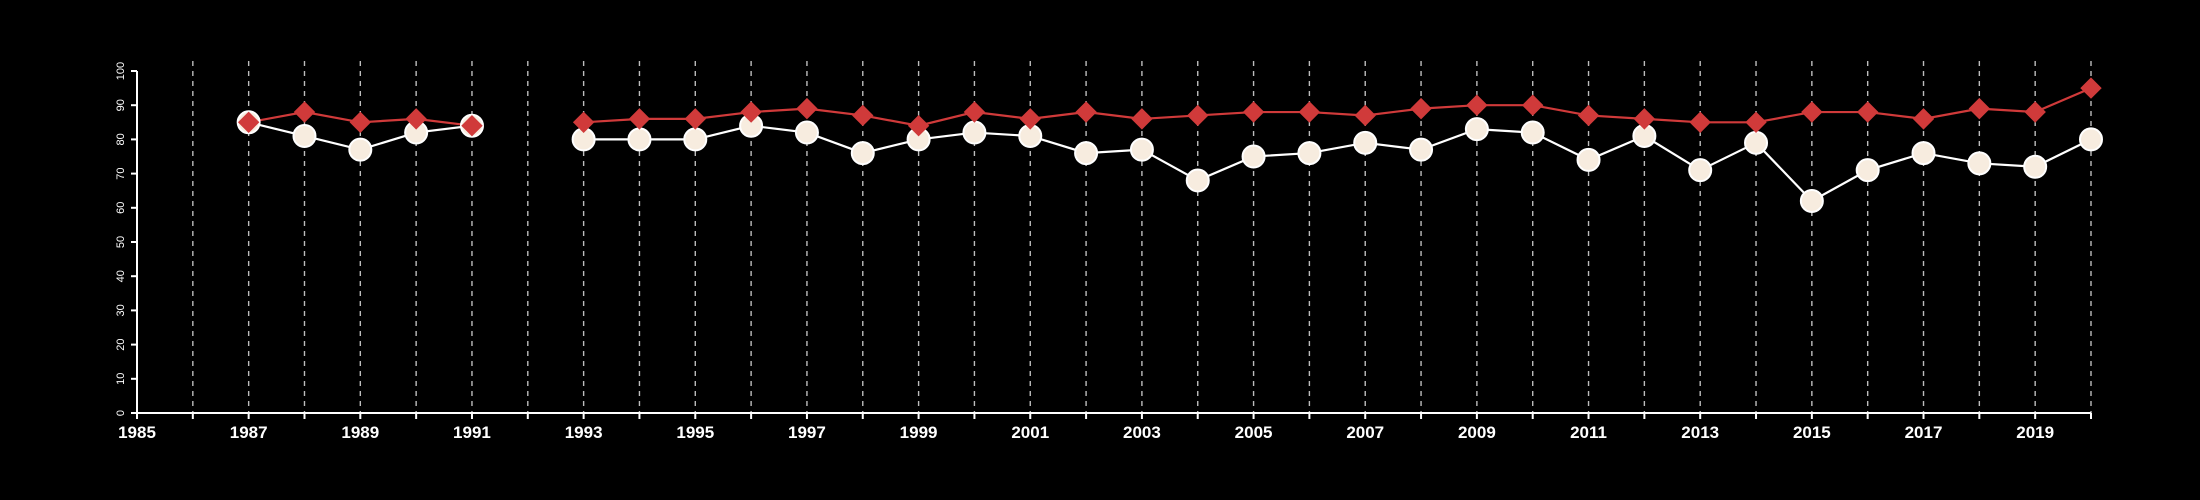 This screenshot has height=500, width=2200. Describe the element at coordinates (1756, 142) in the screenshot. I see `series-1-point-2014` at that location.